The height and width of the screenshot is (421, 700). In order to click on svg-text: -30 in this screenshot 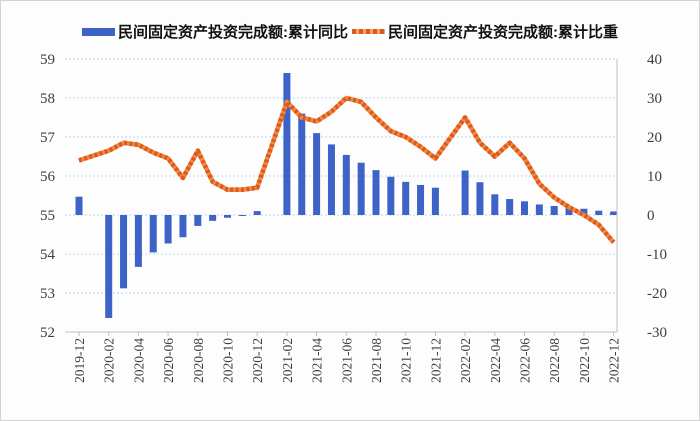, I will do `click(657, 333)`.